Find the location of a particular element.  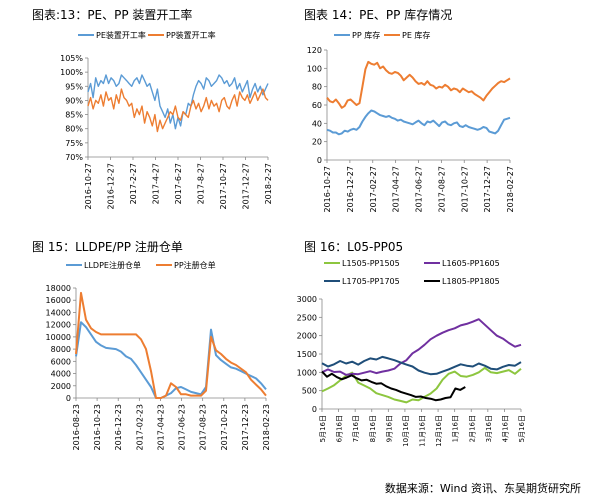

chart1-ytick-label: 120 is located at coordinates (314, 50).